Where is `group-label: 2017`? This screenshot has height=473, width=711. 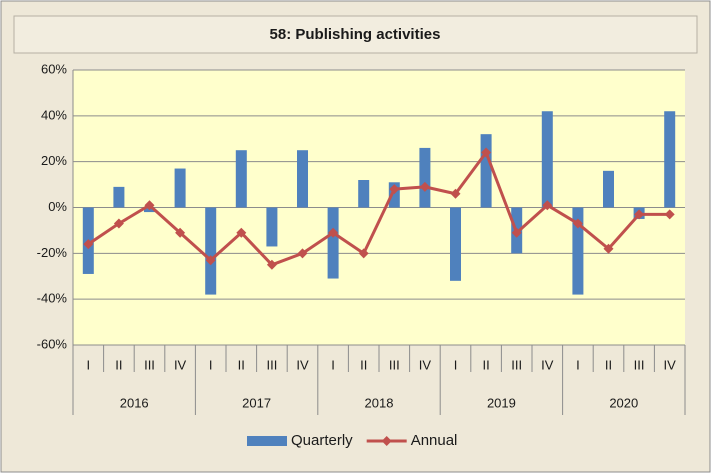 group-label: 2017 is located at coordinates (256, 402).